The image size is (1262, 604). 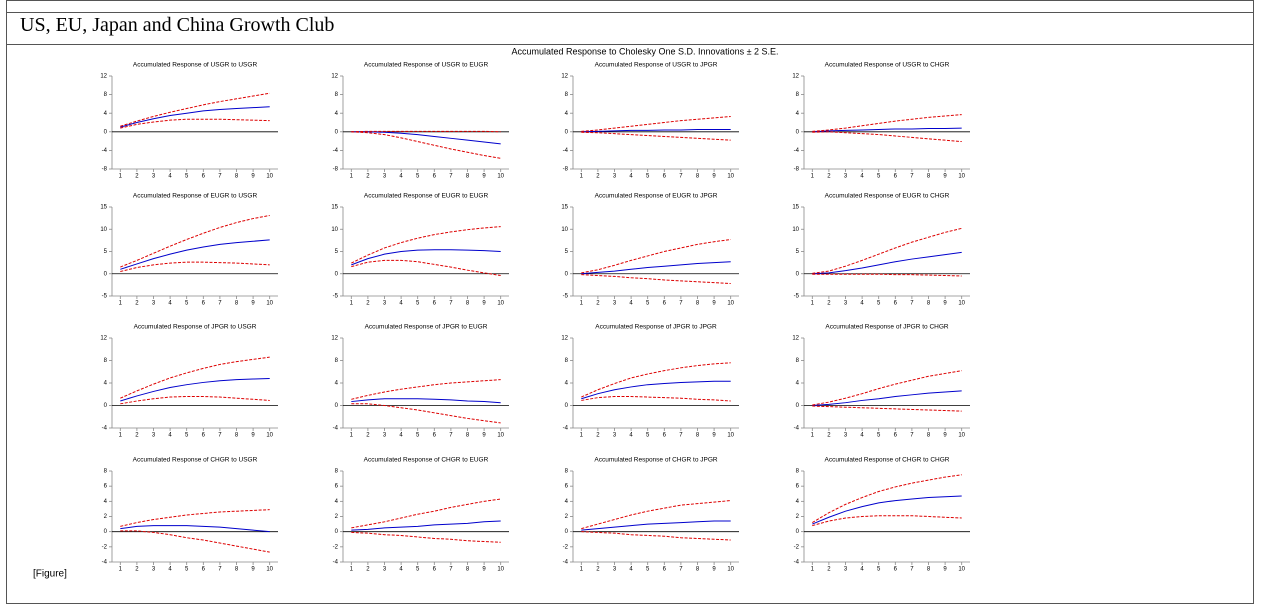 What do you see at coordinates (103, 77) in the screenshot?
I see `y-tick-label: 12` at bounding box center [103, 77].